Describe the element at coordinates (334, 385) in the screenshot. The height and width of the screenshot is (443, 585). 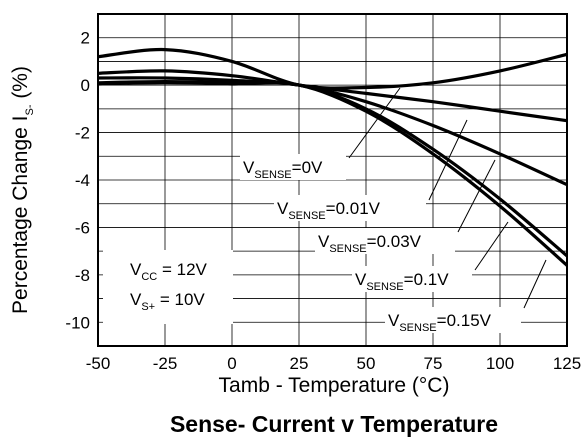
I see `x-axis-title: Tamb - Temperature (°C)` at that location.